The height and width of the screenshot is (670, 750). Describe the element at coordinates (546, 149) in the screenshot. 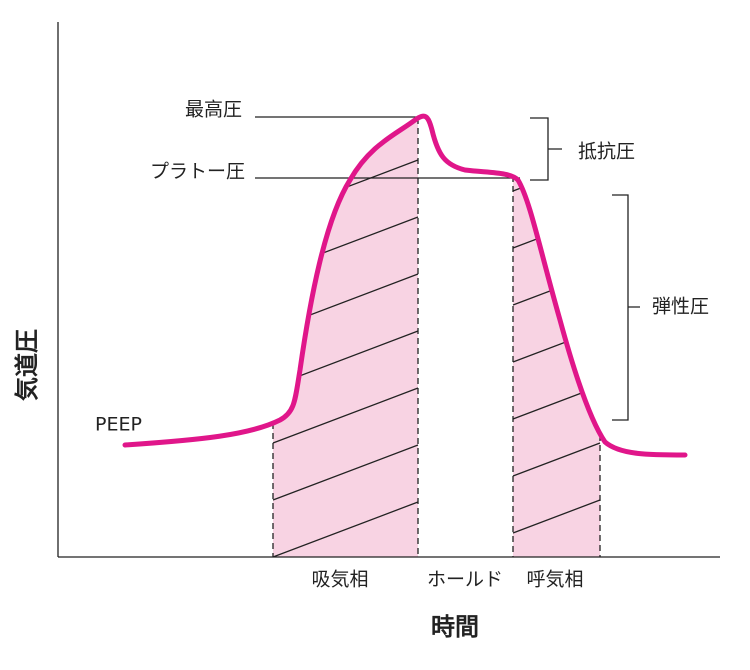

I see `resistive-bracket` at that location.